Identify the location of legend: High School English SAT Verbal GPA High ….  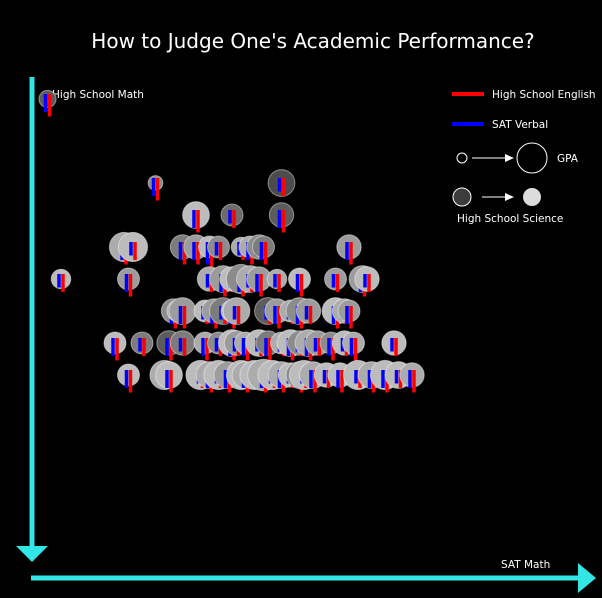
(524, 157).